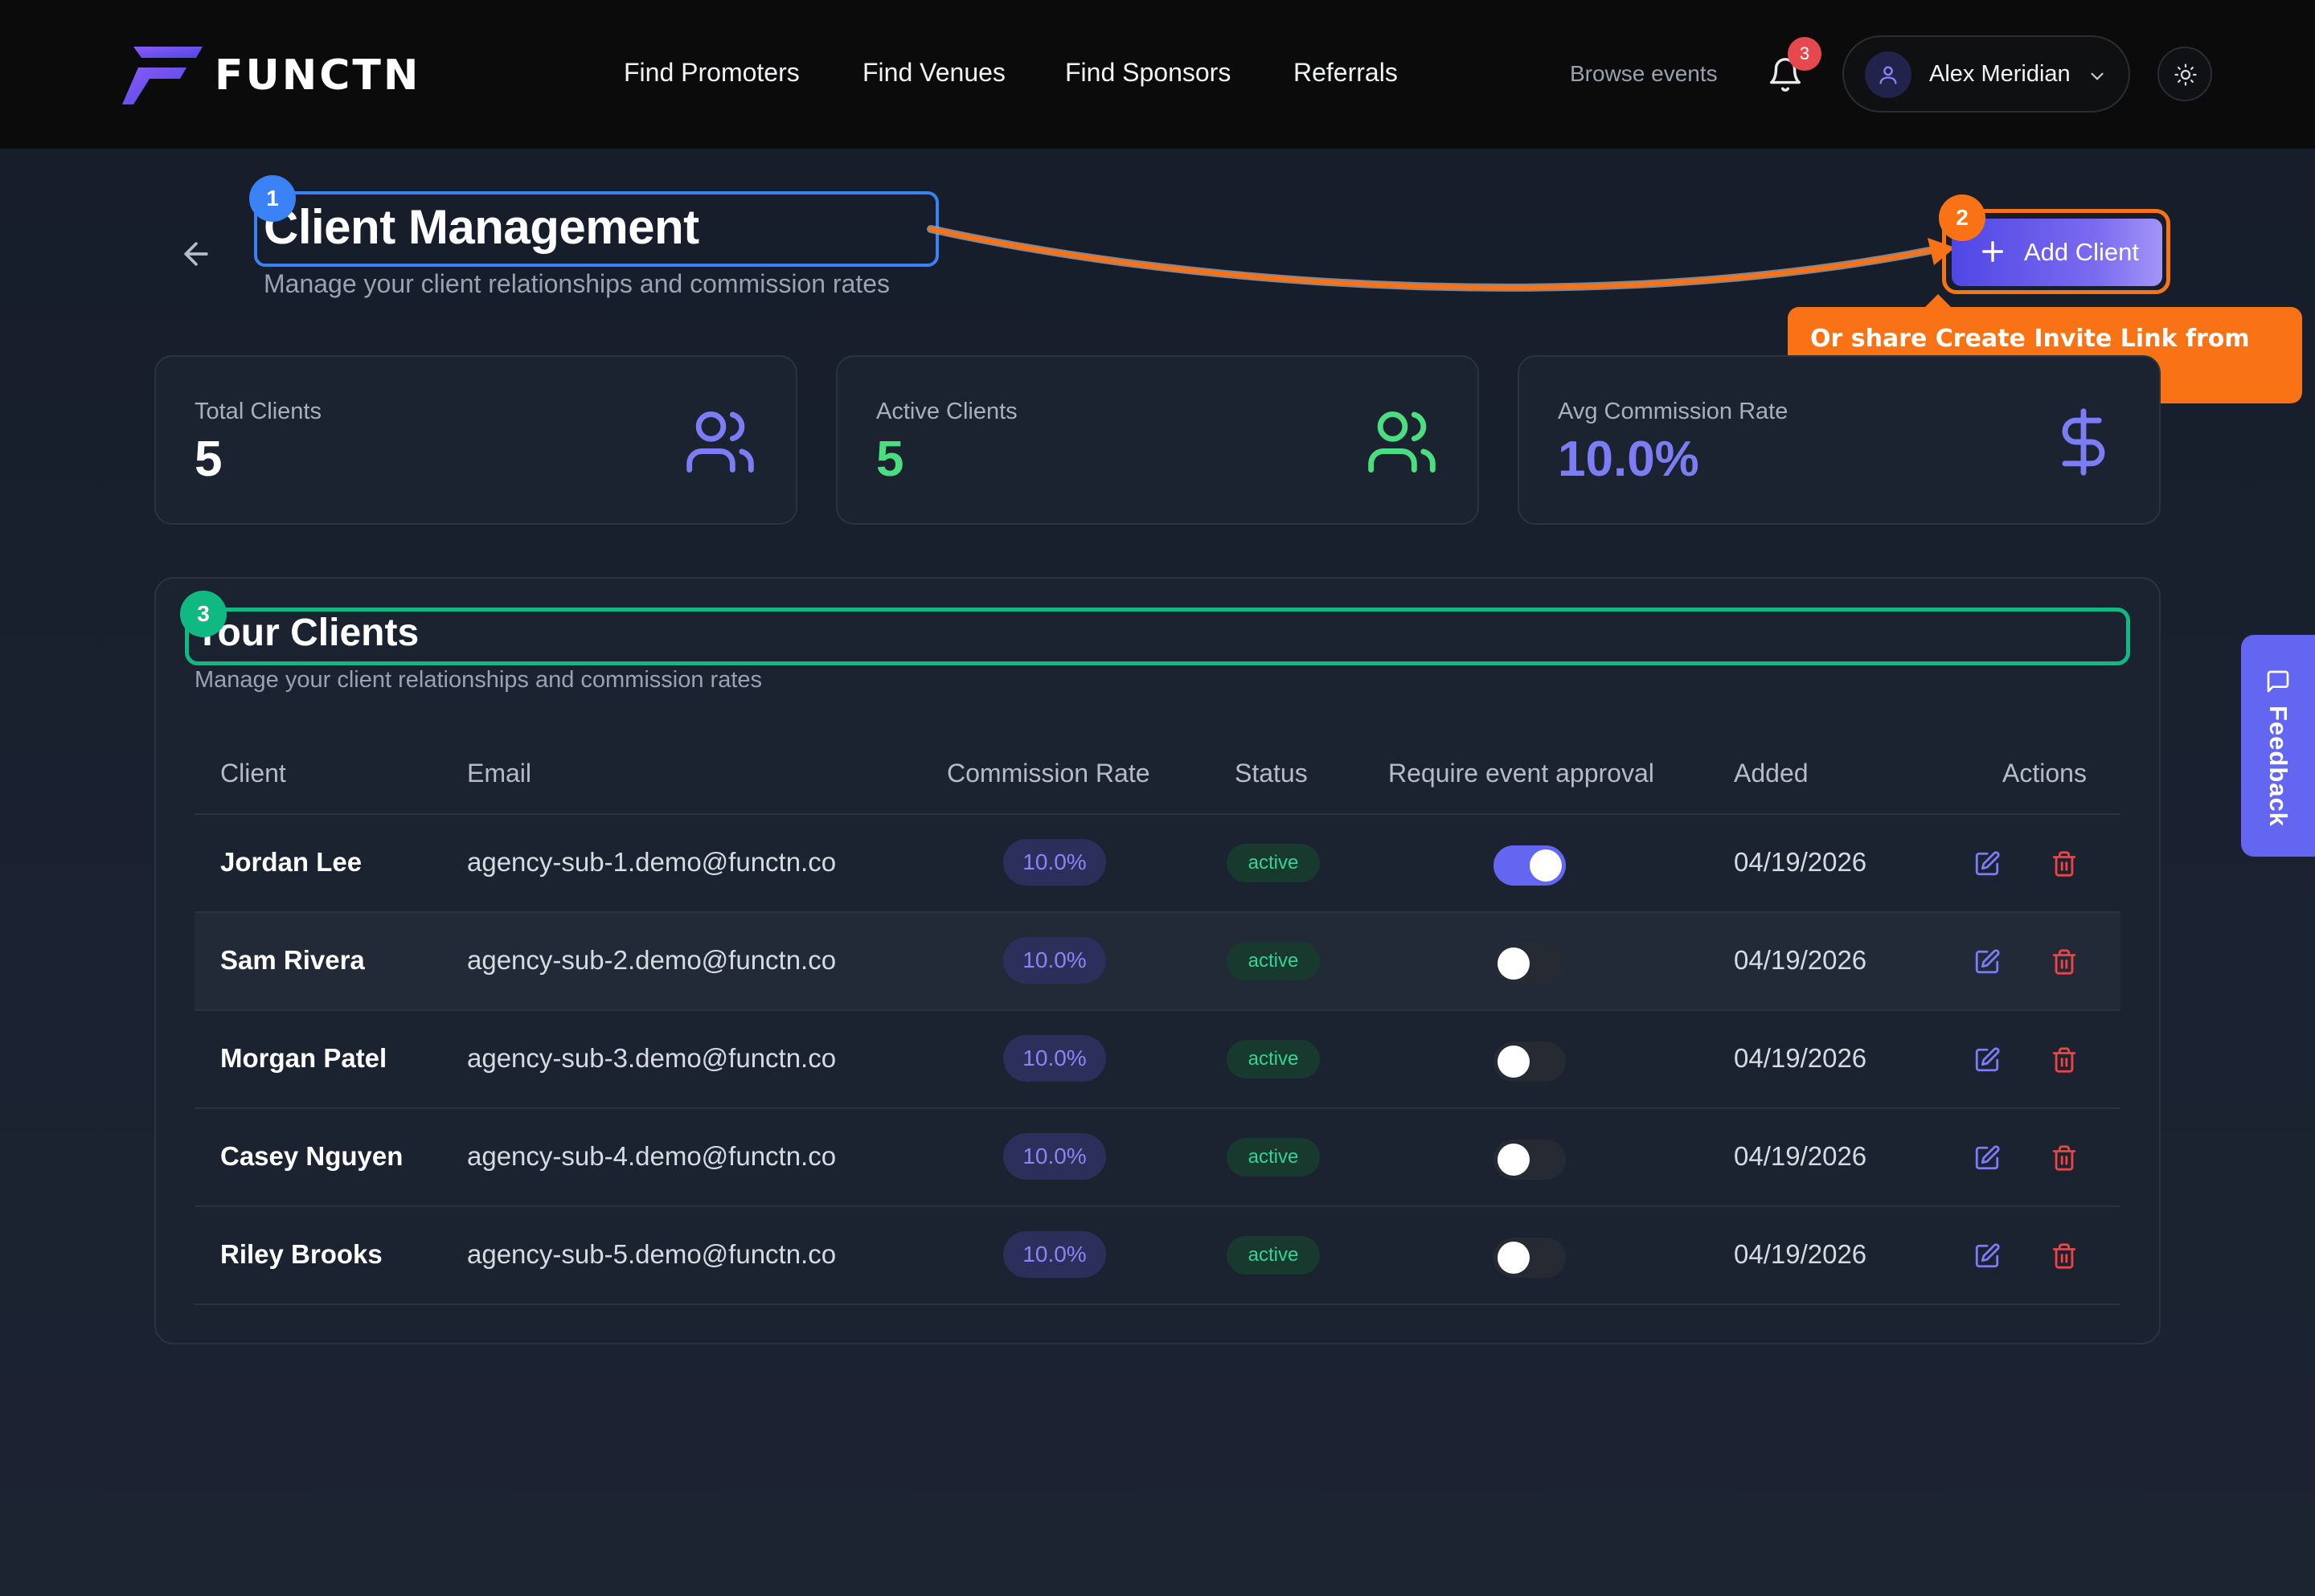 The height and width of the screenshot is (1596, 2315). I want to click on avatar, so click(1888, 74).